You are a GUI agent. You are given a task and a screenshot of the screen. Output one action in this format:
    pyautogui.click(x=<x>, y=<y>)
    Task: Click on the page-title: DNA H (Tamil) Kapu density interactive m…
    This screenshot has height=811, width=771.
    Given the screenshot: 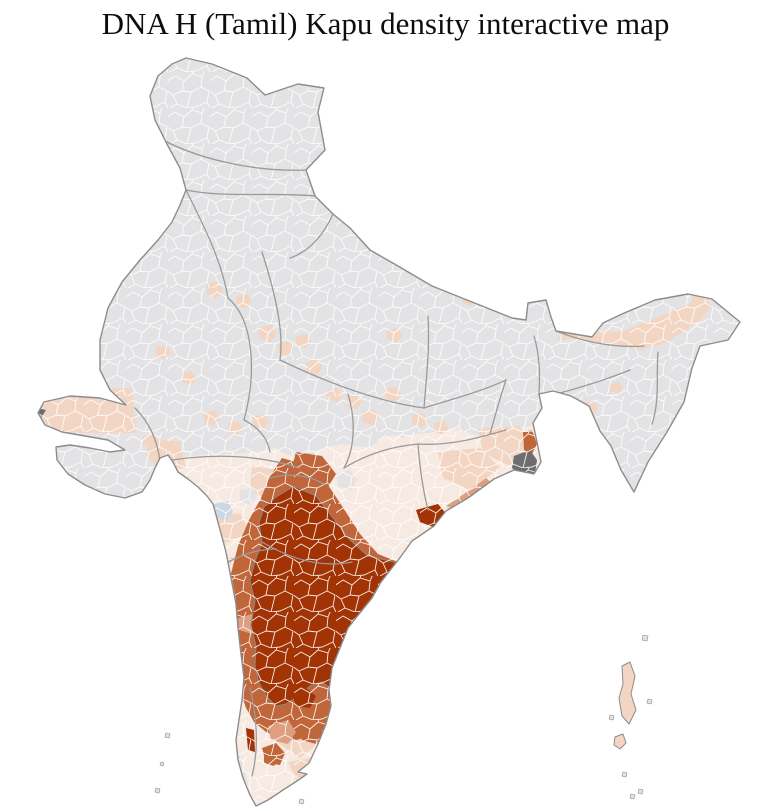 What is the action you would take?
    pyautogui.click(x=385, y=23)
    